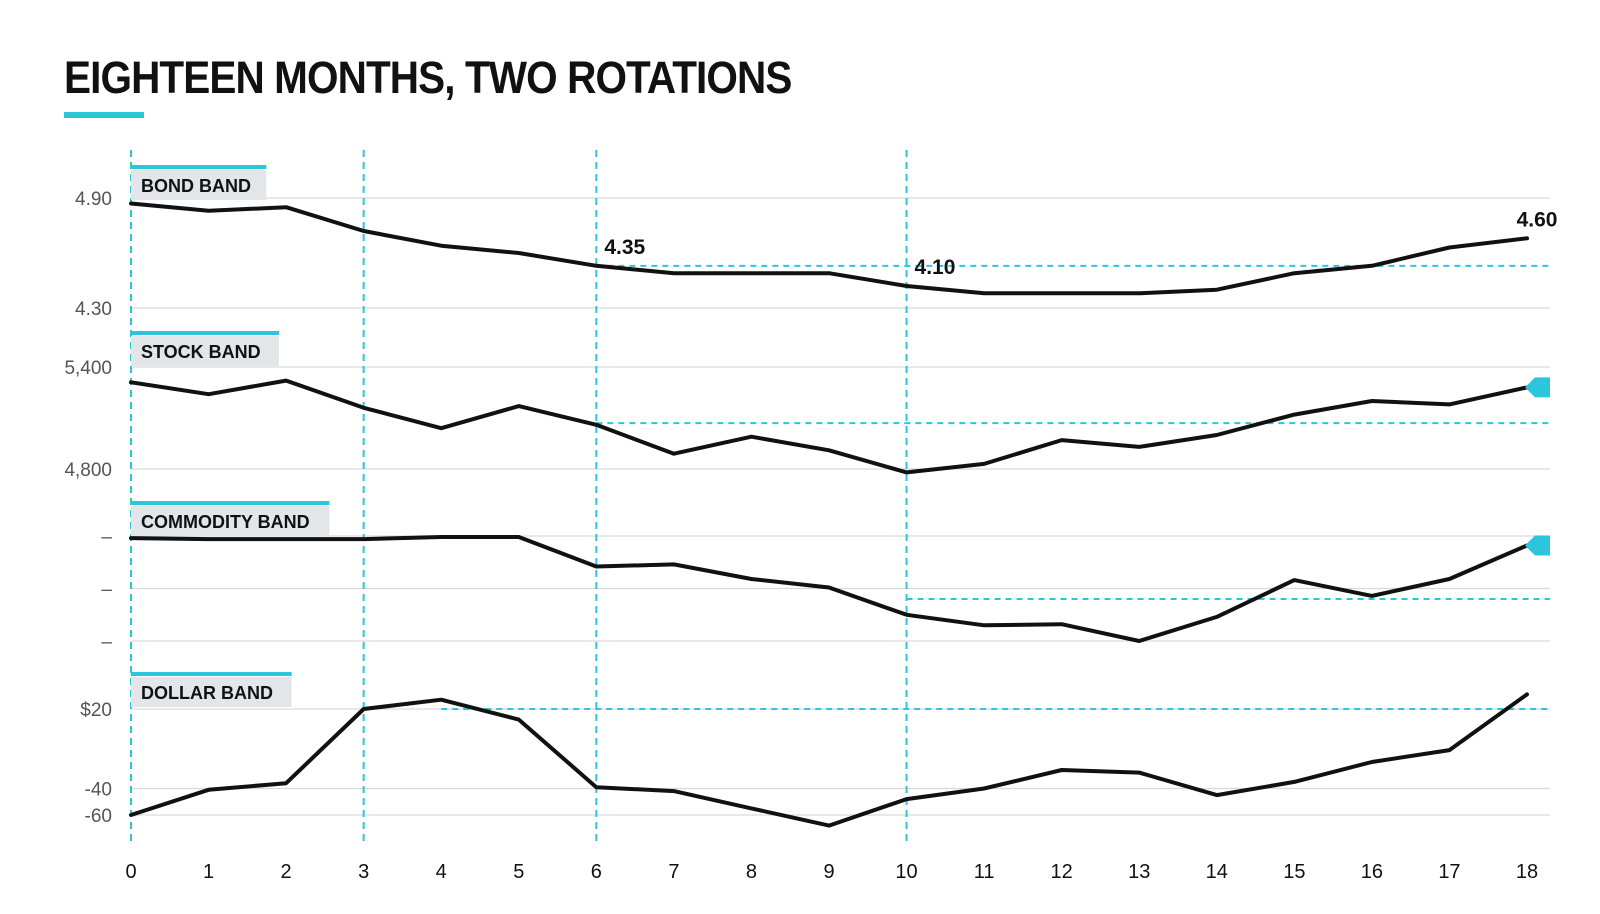  Describe the element at coordinates (225, 522) in the screenshot. I see `commodity-band-label: COMMODITY BAND` at that location.